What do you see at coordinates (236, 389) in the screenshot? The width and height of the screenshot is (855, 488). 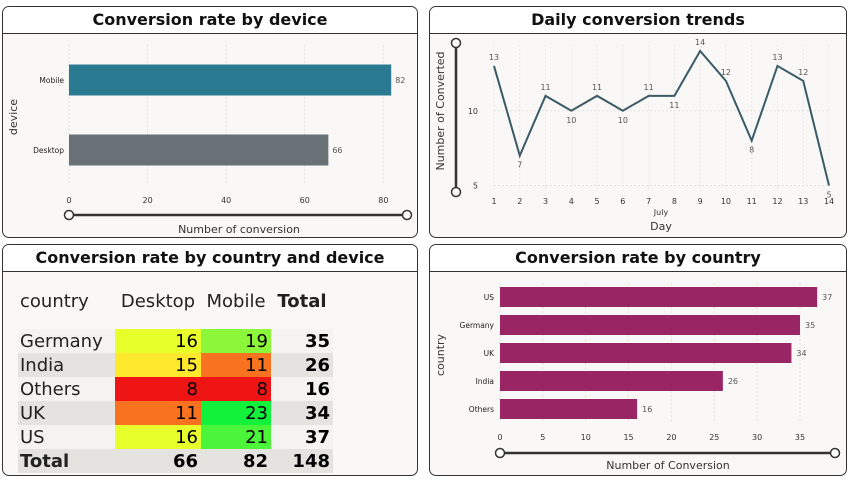 I see `table-cell-mobile: 8` at bounding box center [236, 389].